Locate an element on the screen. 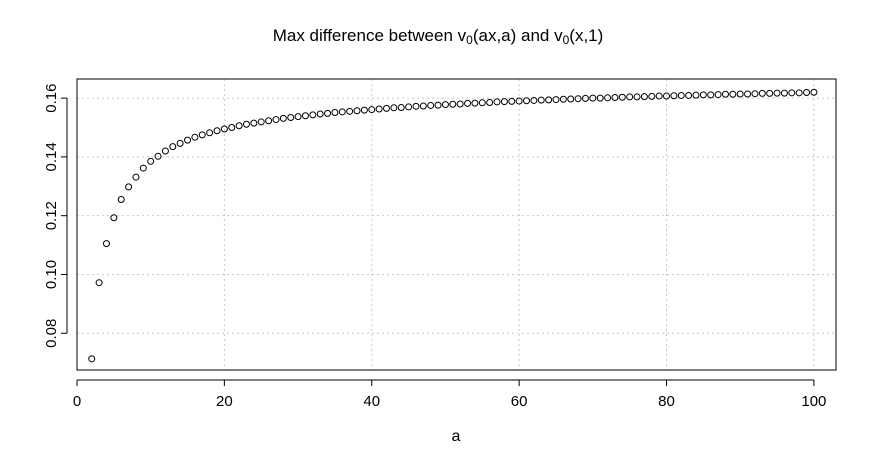  y-tick-label: 0.12 is located at coordinates (51, 215).